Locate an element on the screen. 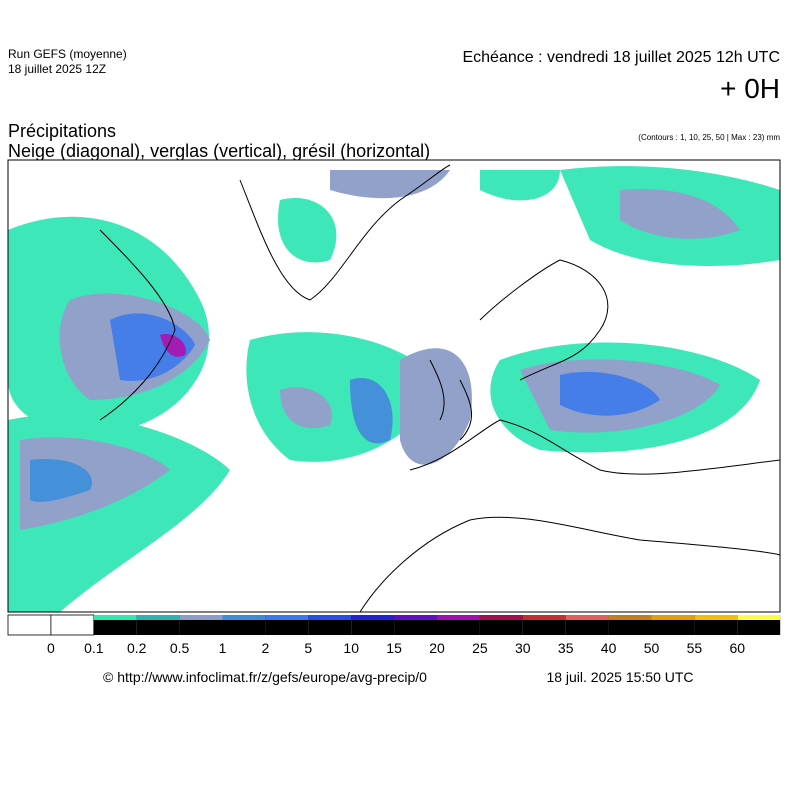 This screenshot has height=794, width=788. legend-label: 60 is located at coordinates (738, 648).